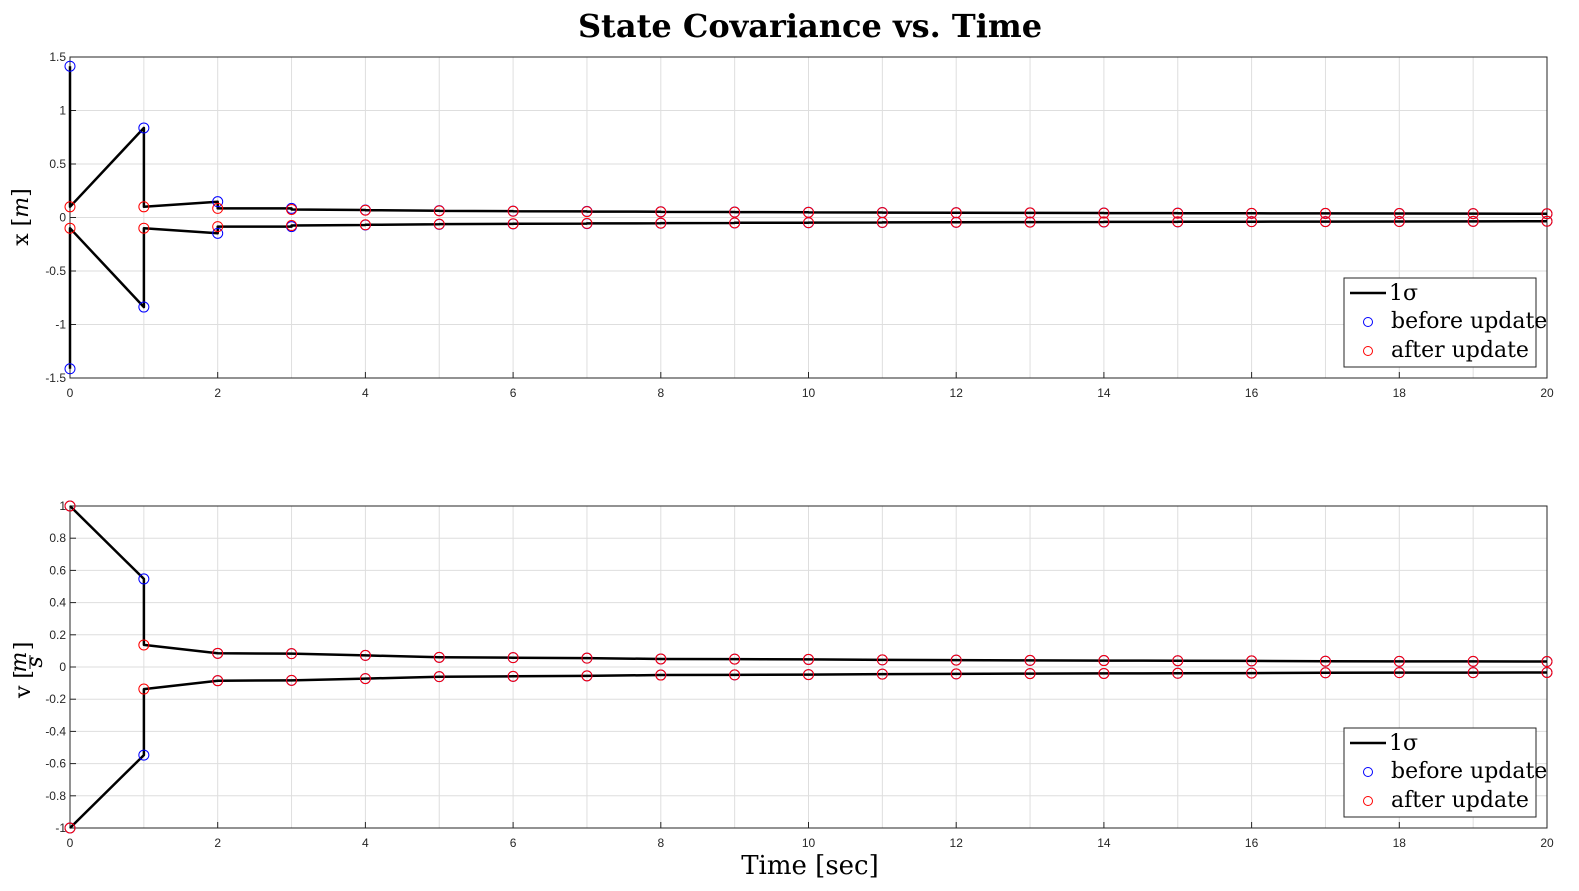 The image size is (1579, 891). Describe the element at coordinates (1547, 843) in the screenshot. I see `x-tick-label: 20` at that location.